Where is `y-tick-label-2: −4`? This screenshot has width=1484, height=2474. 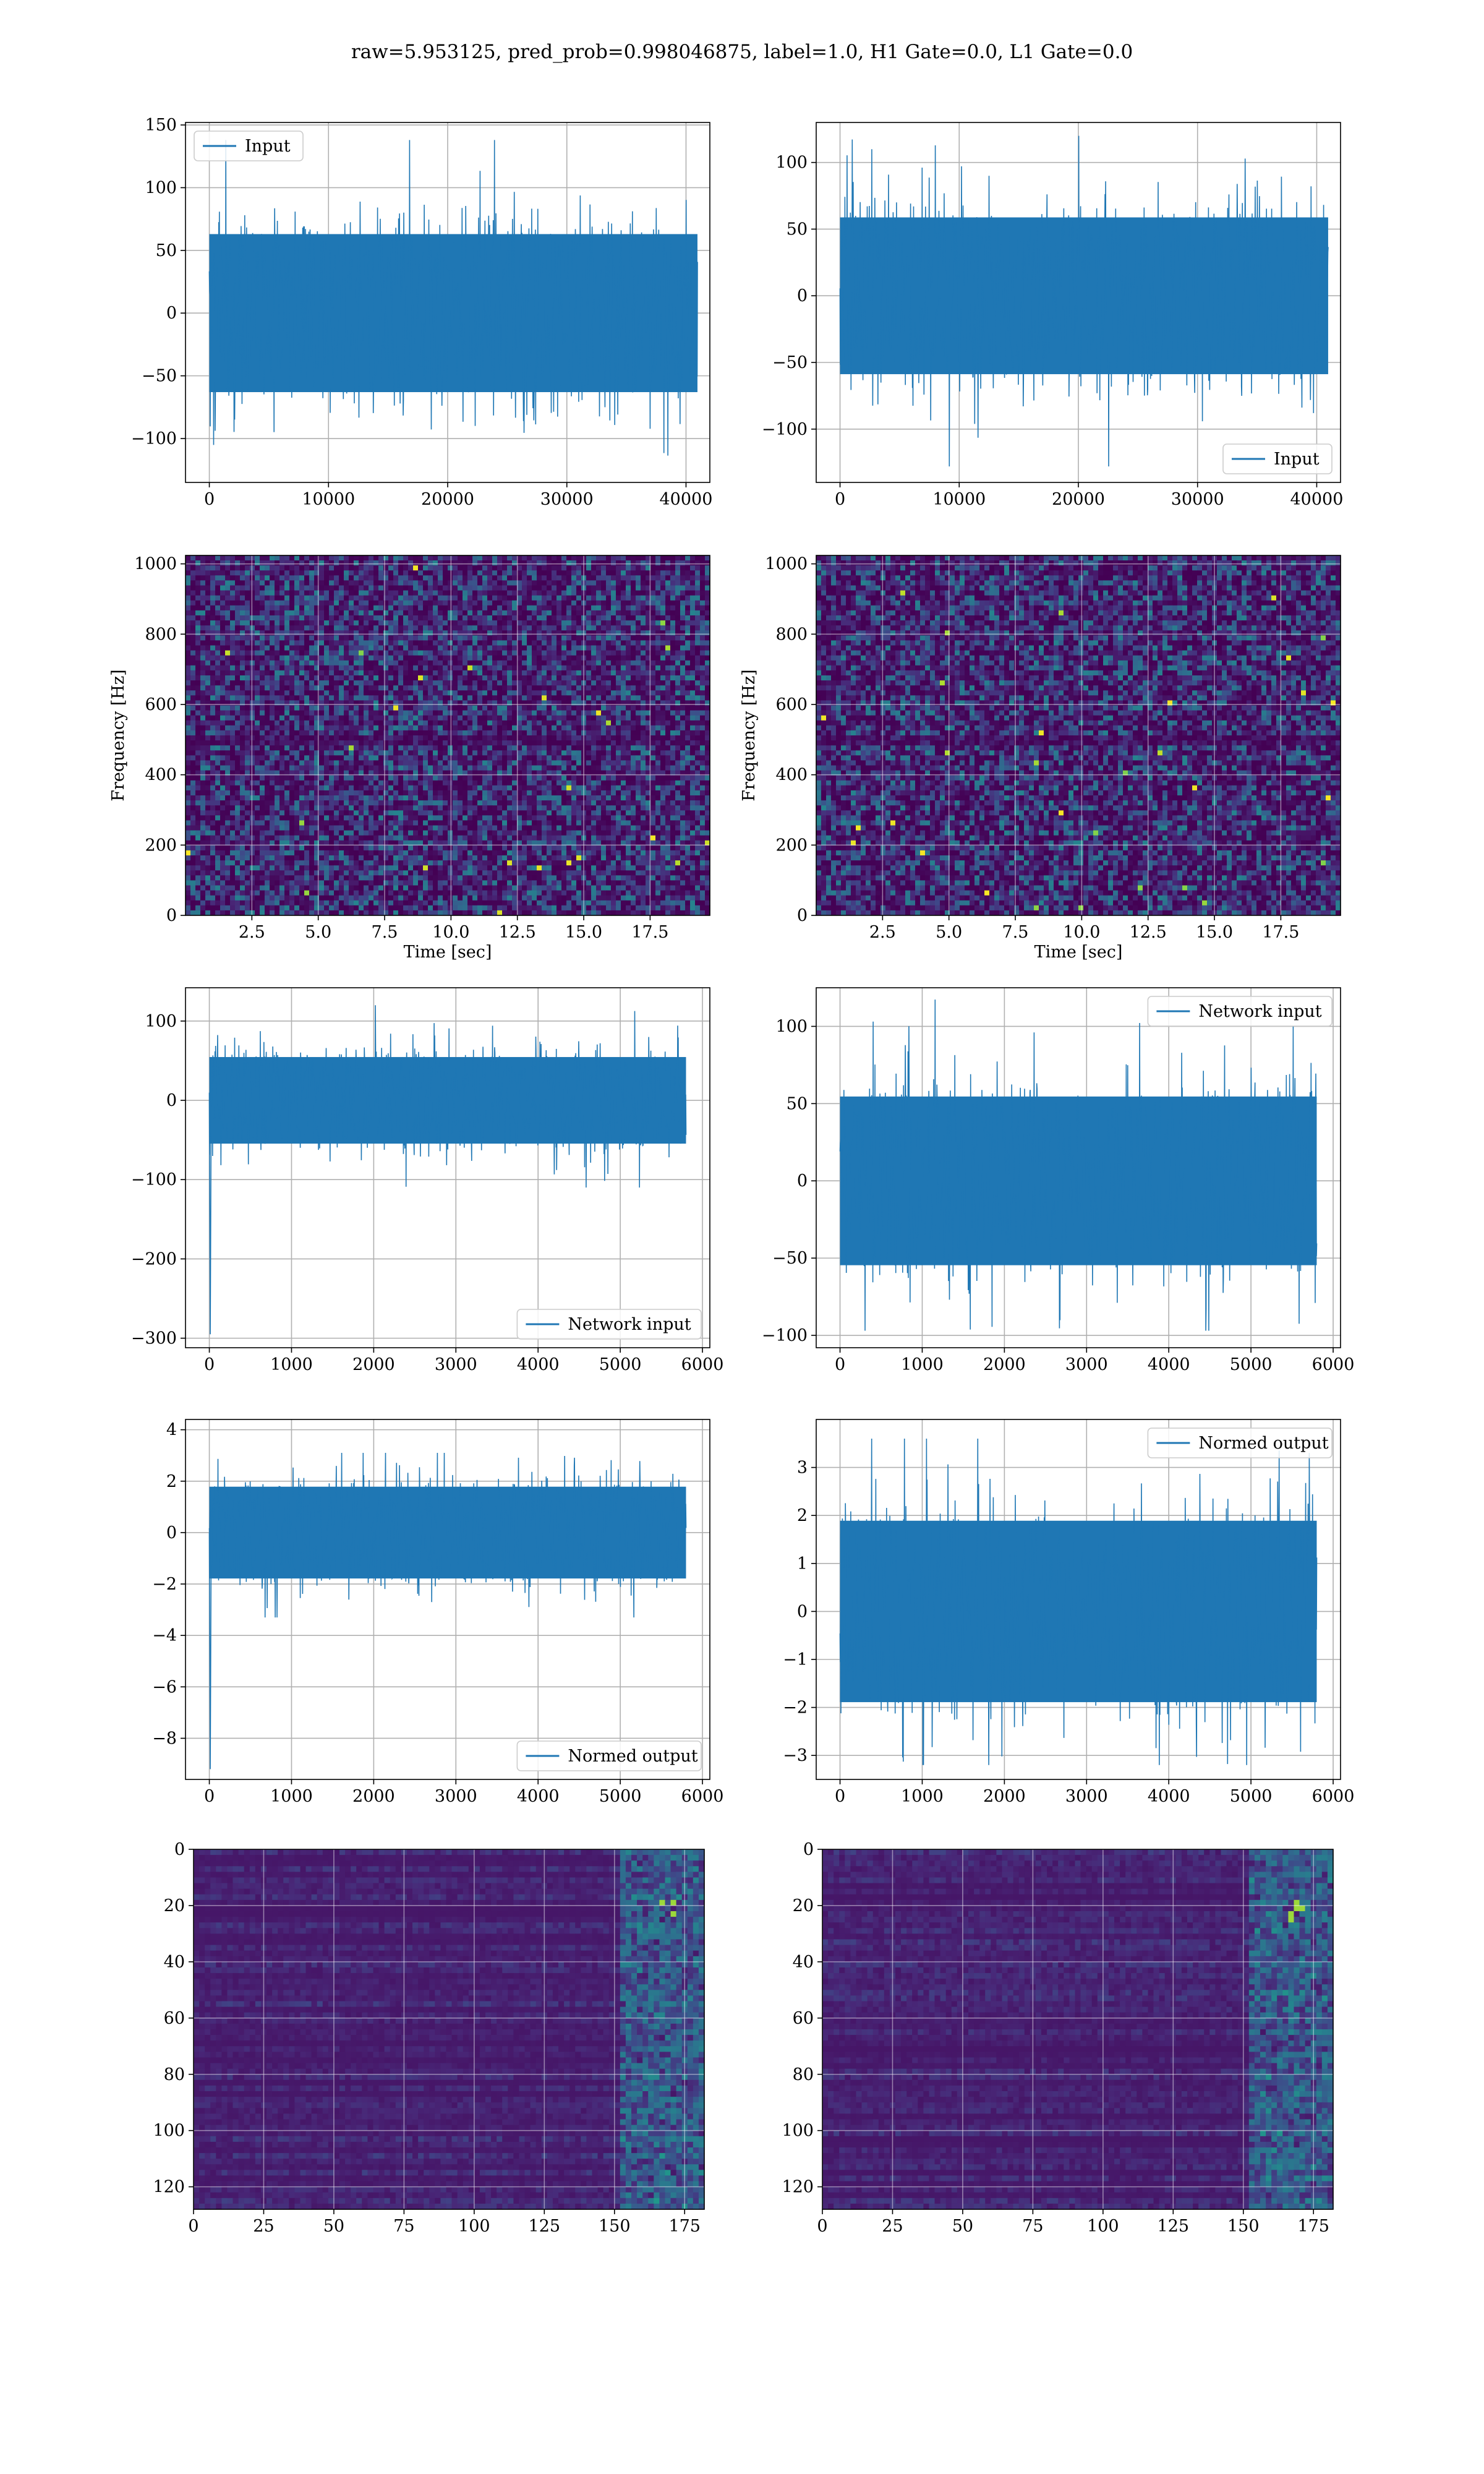
y-tick-label-2: −4 is located at coordinates (164, 1636).